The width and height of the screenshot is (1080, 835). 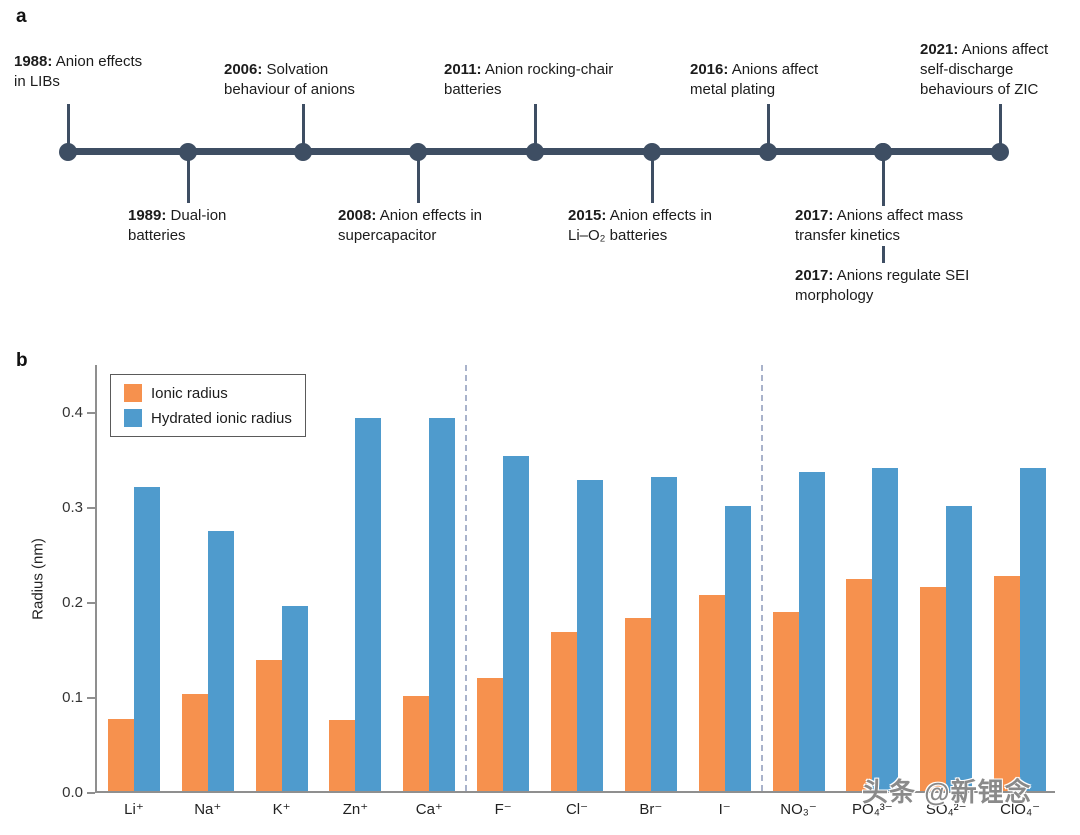 I want to click on x-tick-label: Br⁻, so click(x=651, y=809).